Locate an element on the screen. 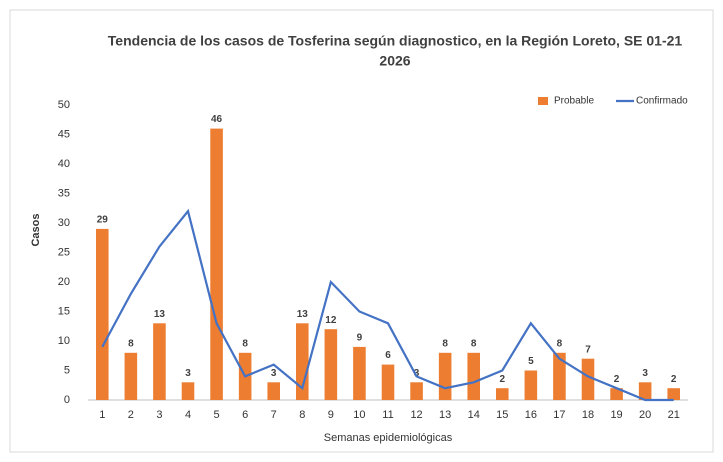  y-tick-label: 5 is located at coordinates (67, 370).